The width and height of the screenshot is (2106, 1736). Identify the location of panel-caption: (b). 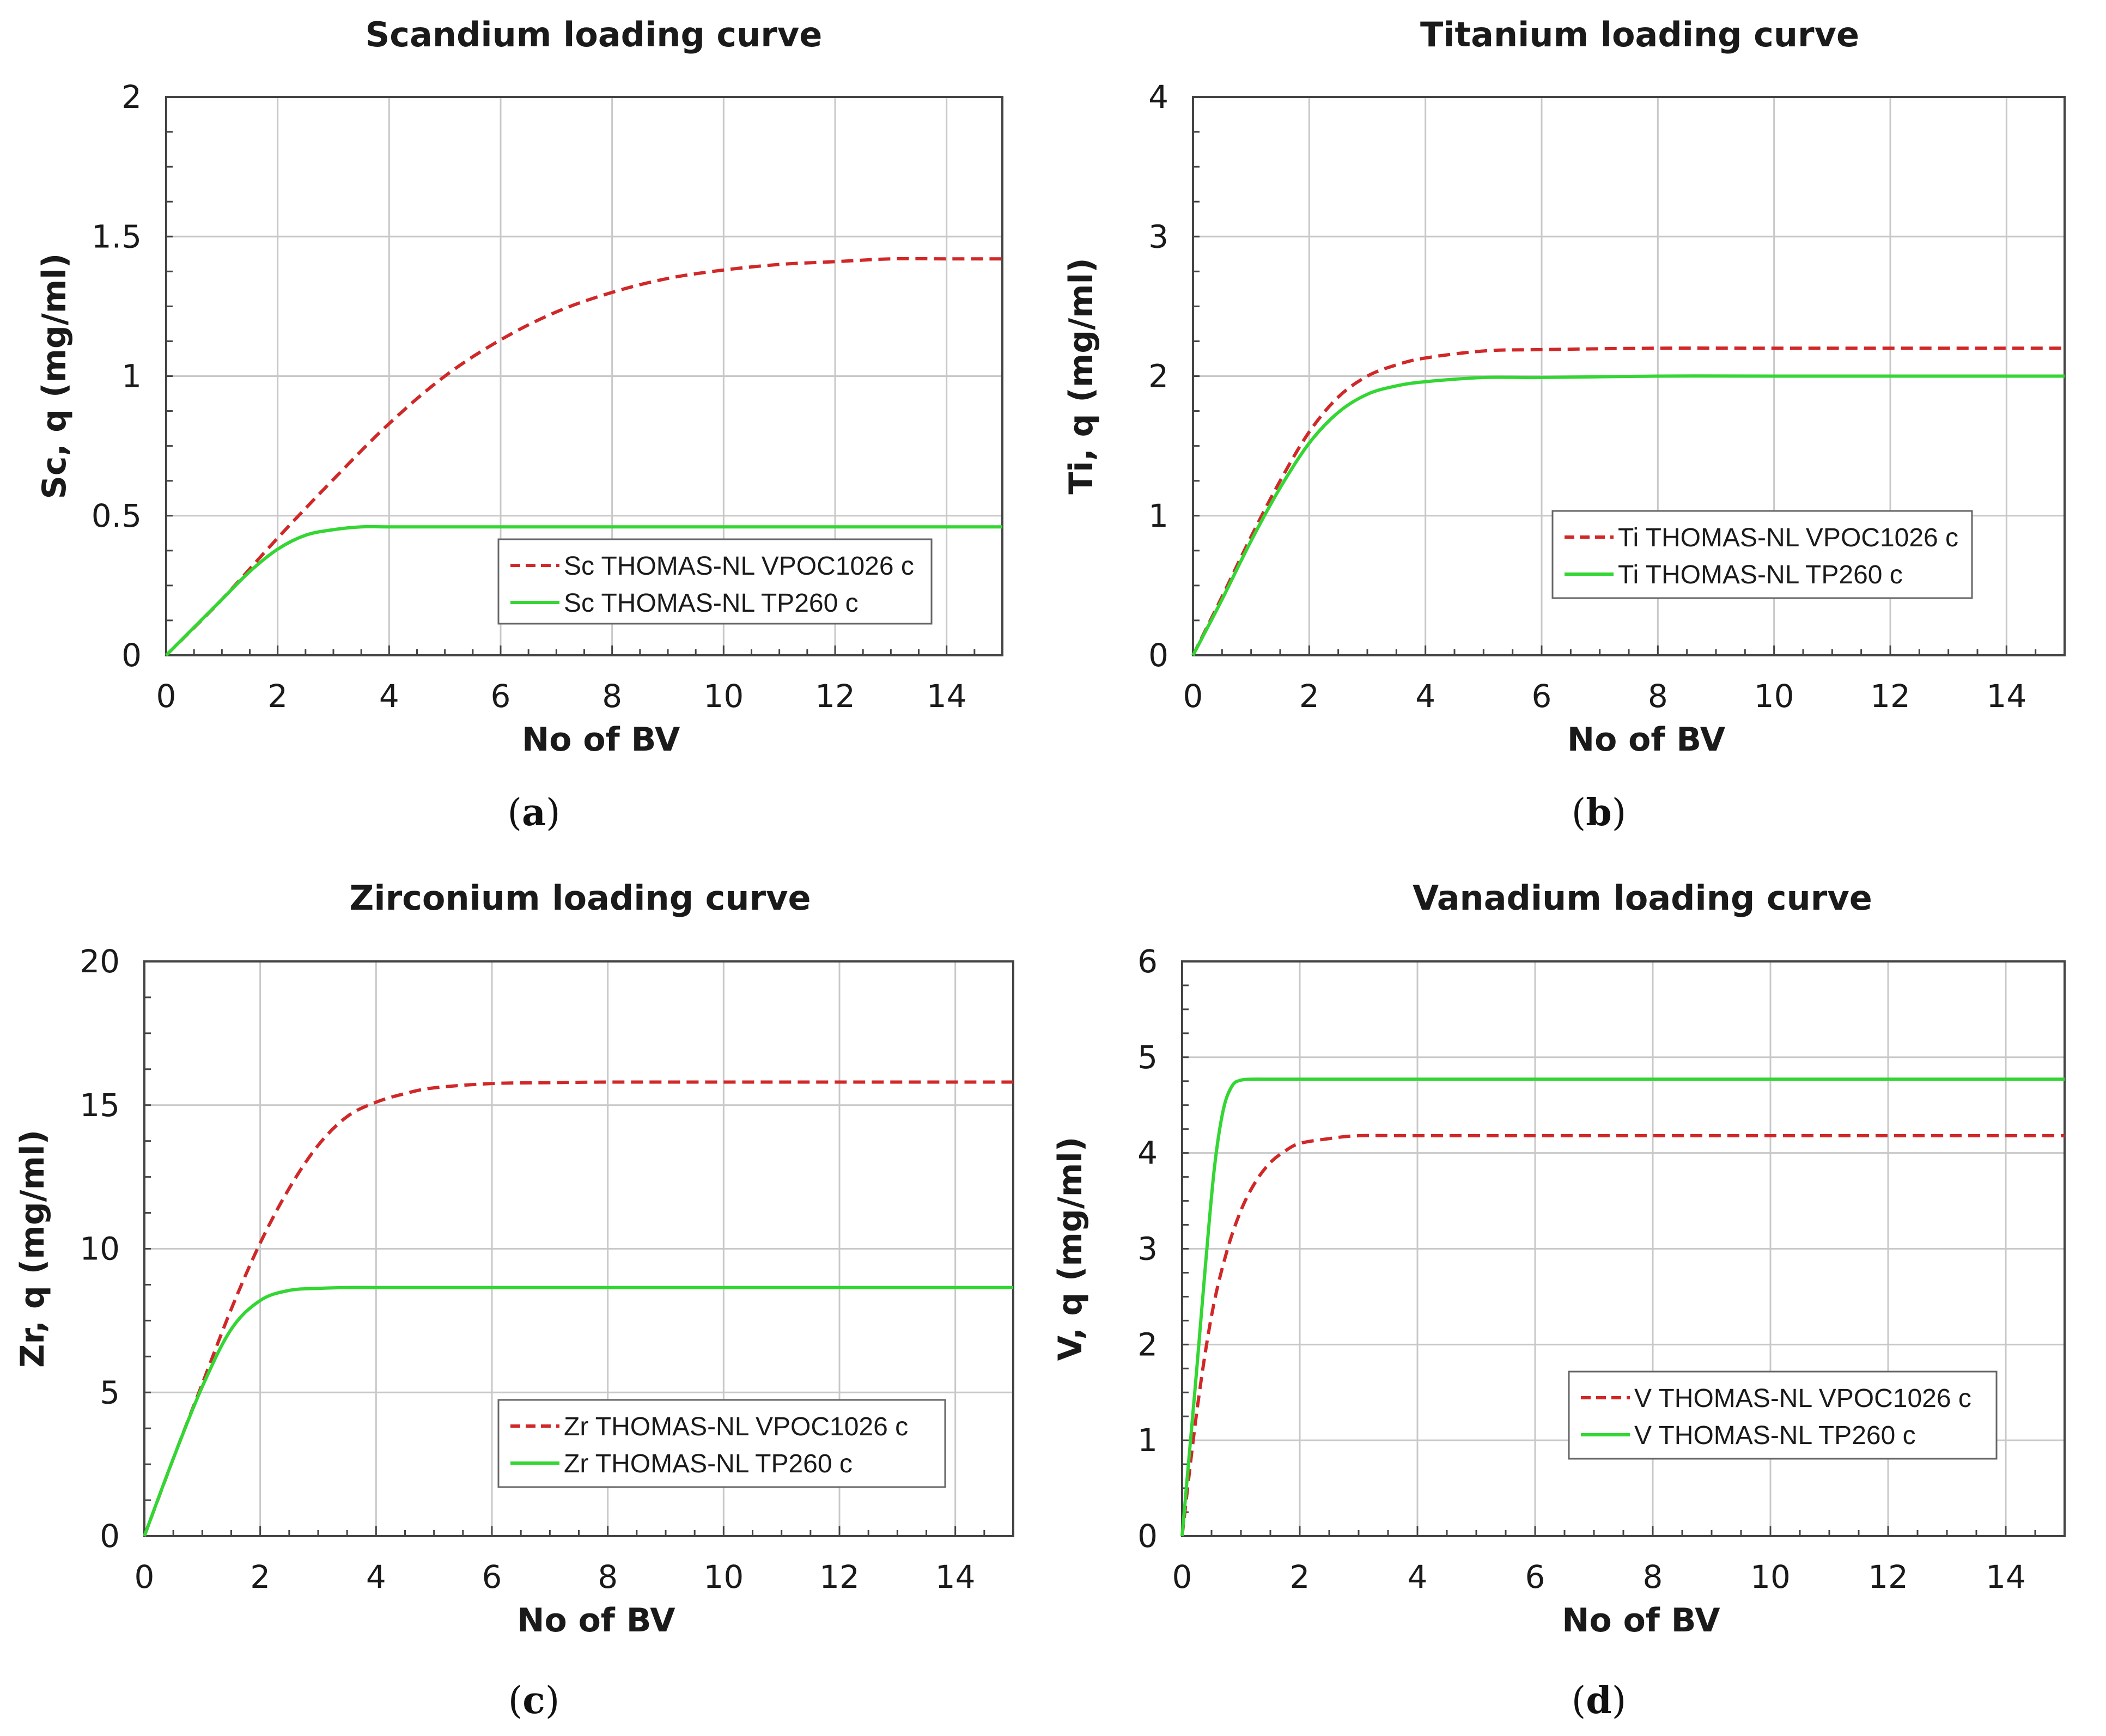
(1600, 813).